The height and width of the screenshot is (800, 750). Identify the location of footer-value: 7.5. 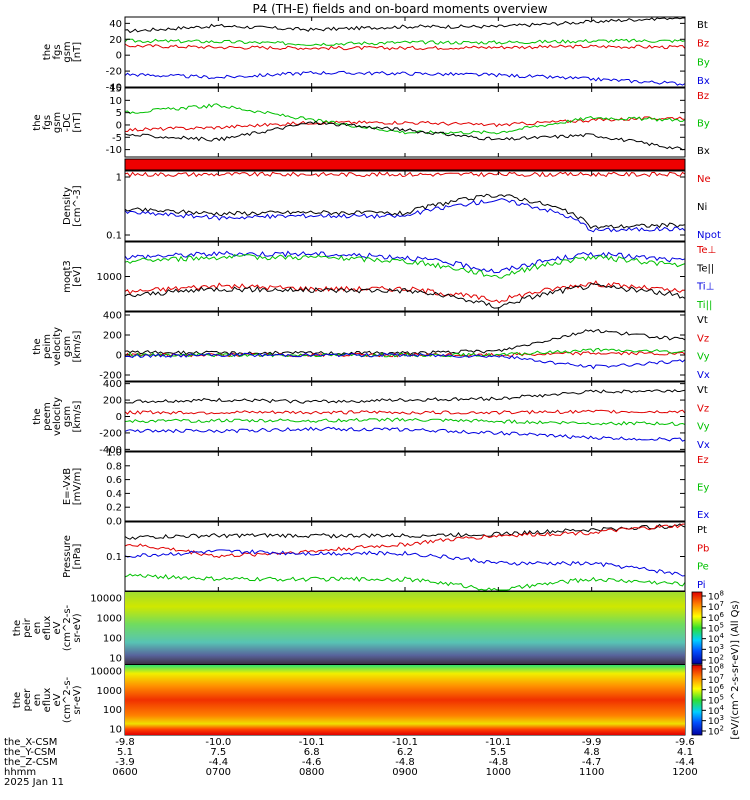
(218, 752).